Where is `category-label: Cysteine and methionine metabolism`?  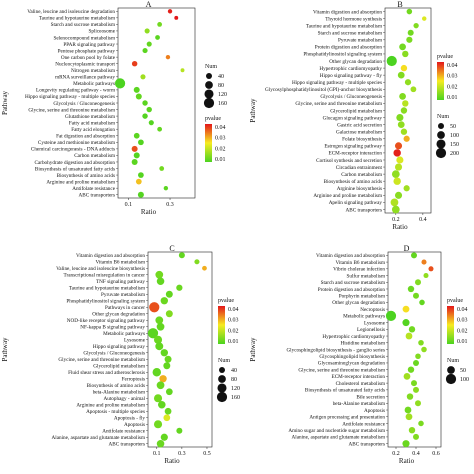
category-label: Cysteine and methionine metabolism is located at coordinates (76, 143).